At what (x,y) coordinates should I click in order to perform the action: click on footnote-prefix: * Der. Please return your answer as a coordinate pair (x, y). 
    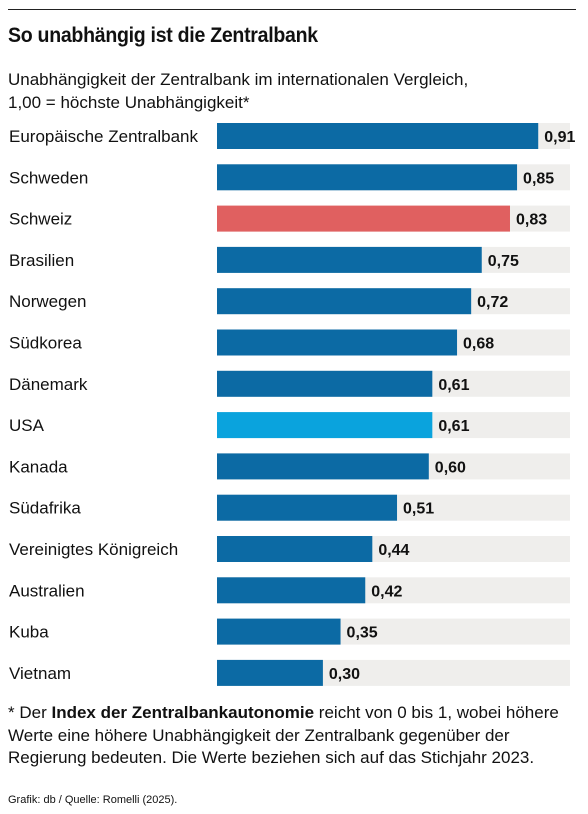
    Looking at the image, I should click on (30, 712).